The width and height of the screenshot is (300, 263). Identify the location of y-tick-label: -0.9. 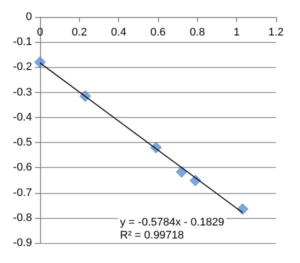
(22, 243).